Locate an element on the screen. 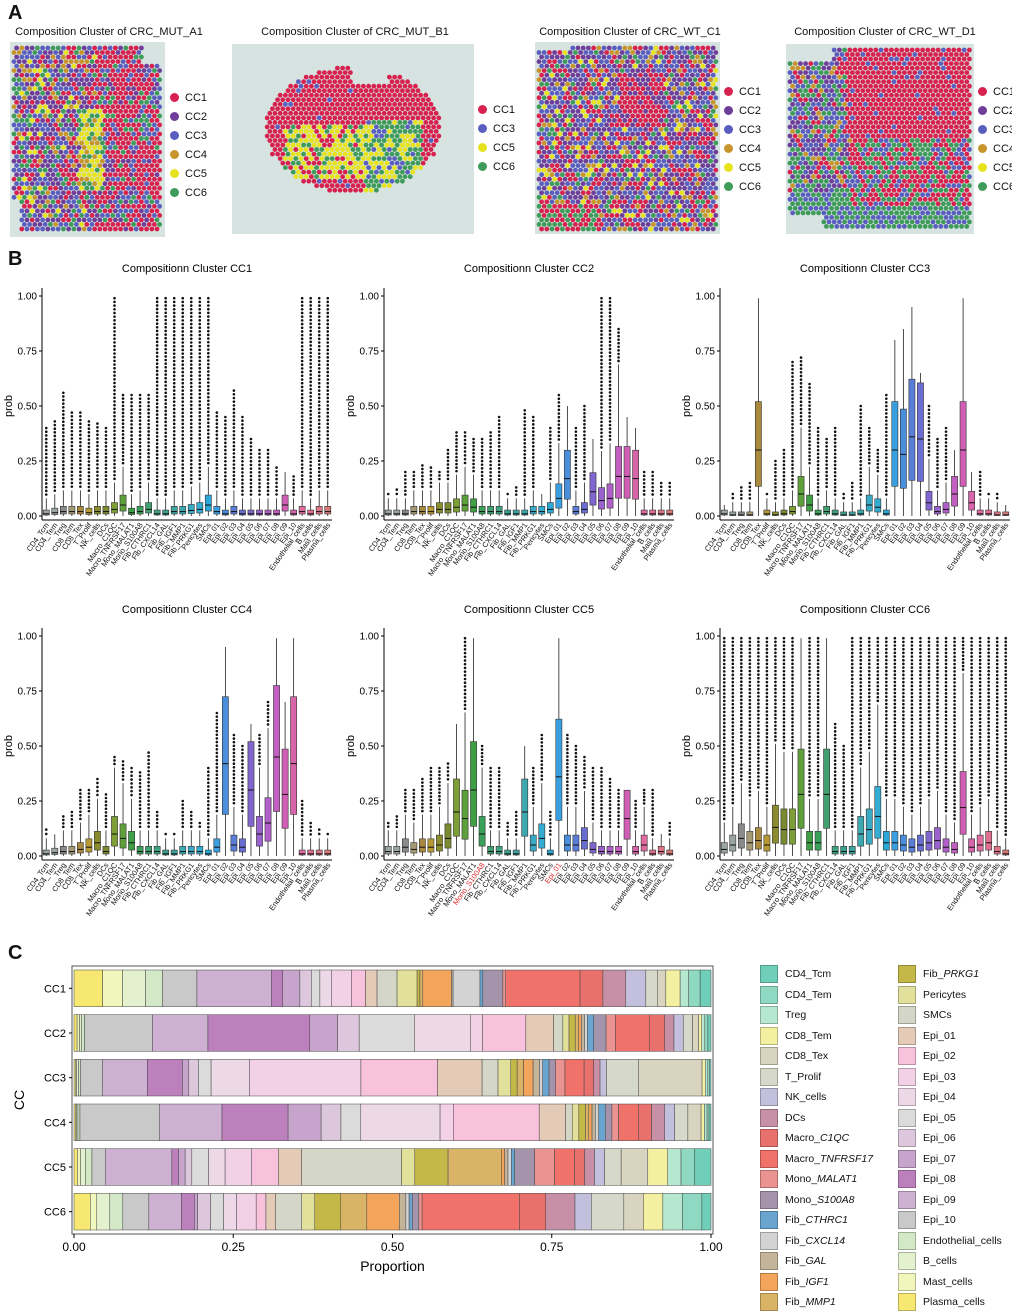 This screenshot has width=1012, height=1313. box-DCs is located at coordinates (106, 510).